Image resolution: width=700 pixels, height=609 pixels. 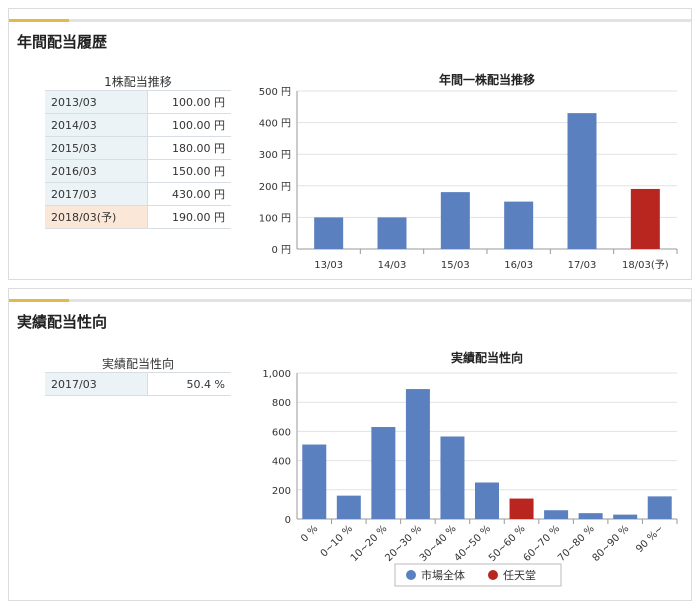 What do you see at coordinates (276, 374) in the screenshot?
I see `y-tick-label: 1,000` at bounding box center [276, 374].